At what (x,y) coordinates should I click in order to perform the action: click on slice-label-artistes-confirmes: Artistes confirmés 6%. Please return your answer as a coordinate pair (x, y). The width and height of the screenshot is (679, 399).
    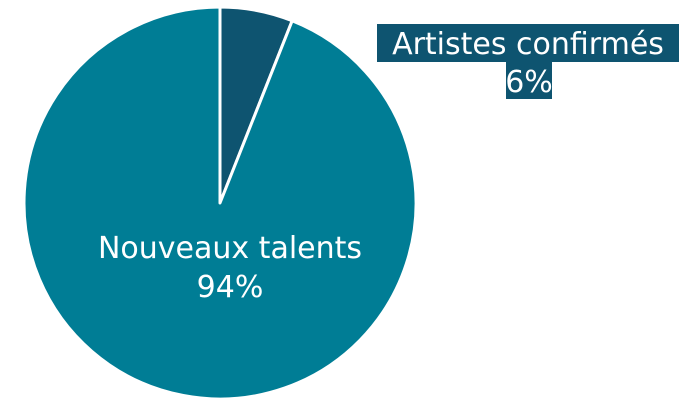
    Looking at the image, I should click on (528, 62).